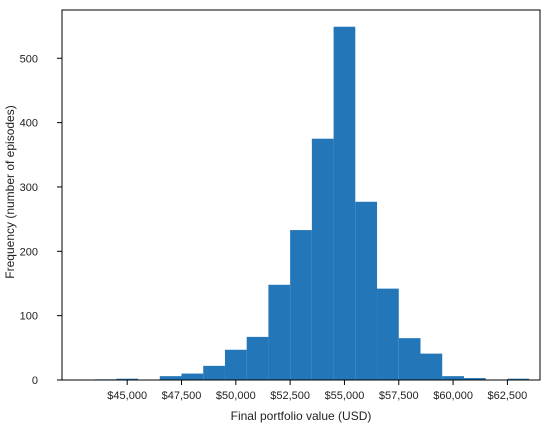 The width and height of the screenshot is (550, 429). I want to click on x-tick-label: $52,500, so click(290, 396).